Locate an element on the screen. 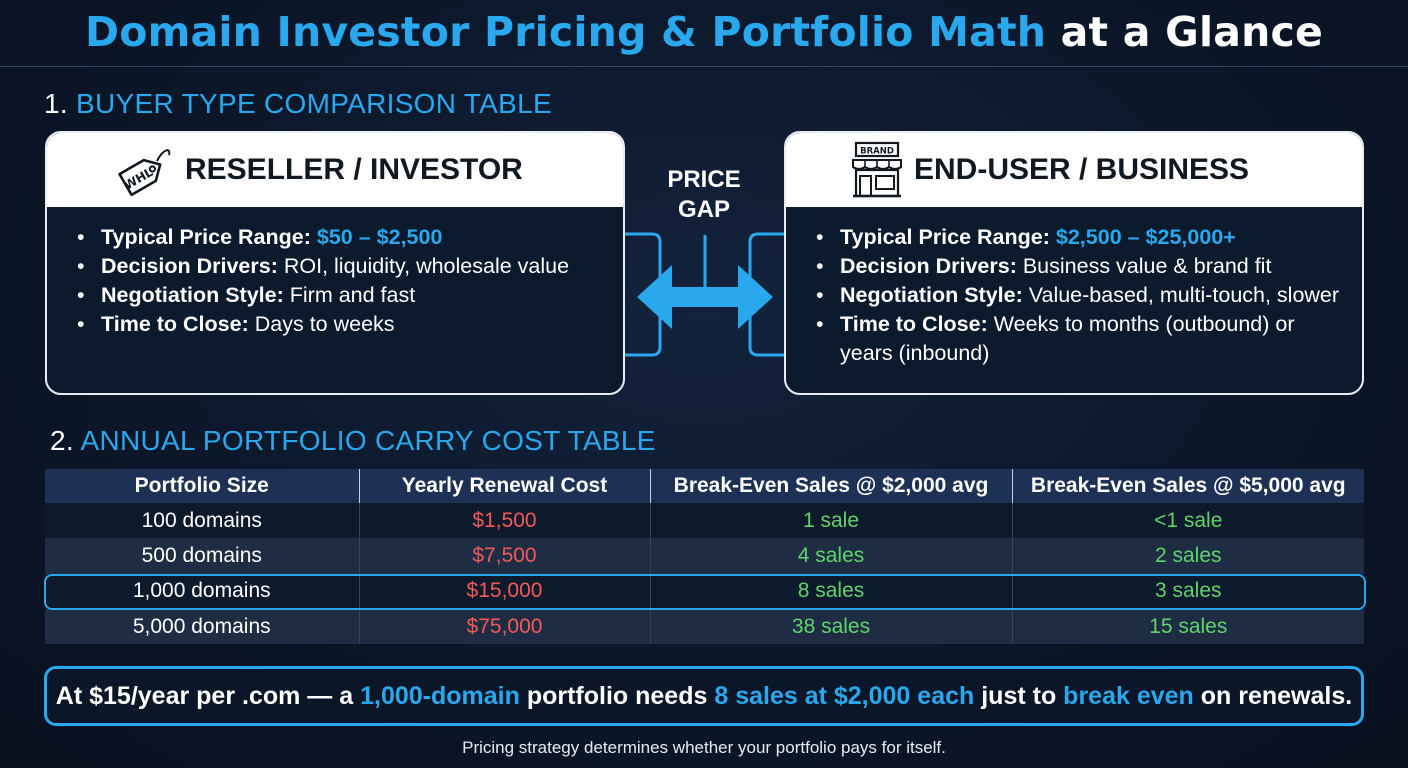 This screenshot has height=768, width=1408. section-number: 1. is located at coordinates (56, 103).